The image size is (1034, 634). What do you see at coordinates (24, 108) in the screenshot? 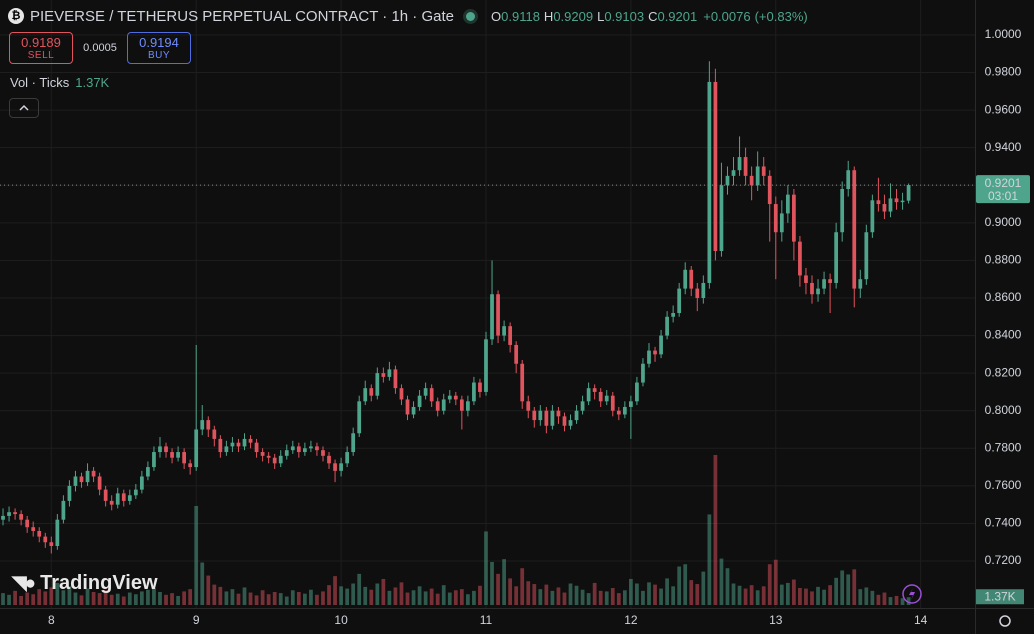
I see `collapse-button` at bounding box center [24, 108].